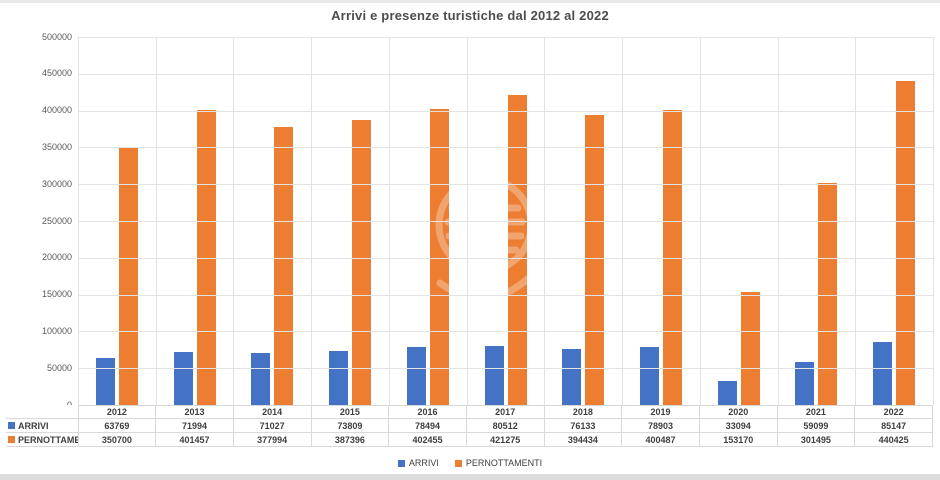  I want to click on value-cell: 85147, so click(893, 425).